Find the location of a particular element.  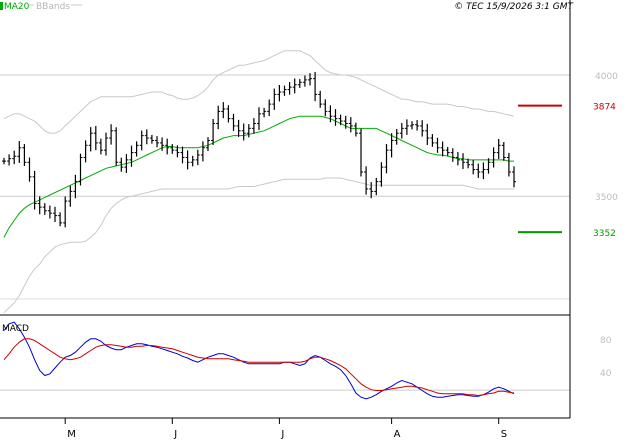

month-tick-label: S is located at coordinates (504, 434).